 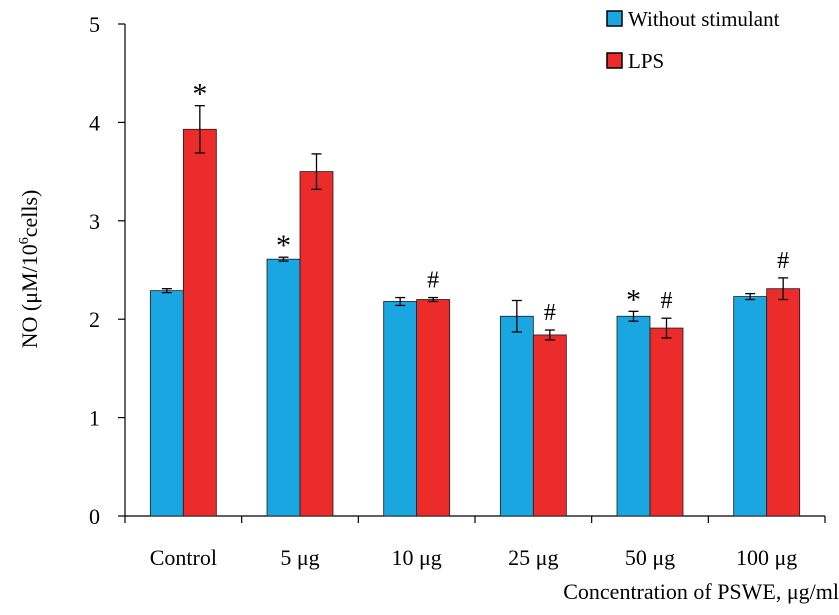 I want to click on y-tick-label: 1, so click(x=94, y=418).